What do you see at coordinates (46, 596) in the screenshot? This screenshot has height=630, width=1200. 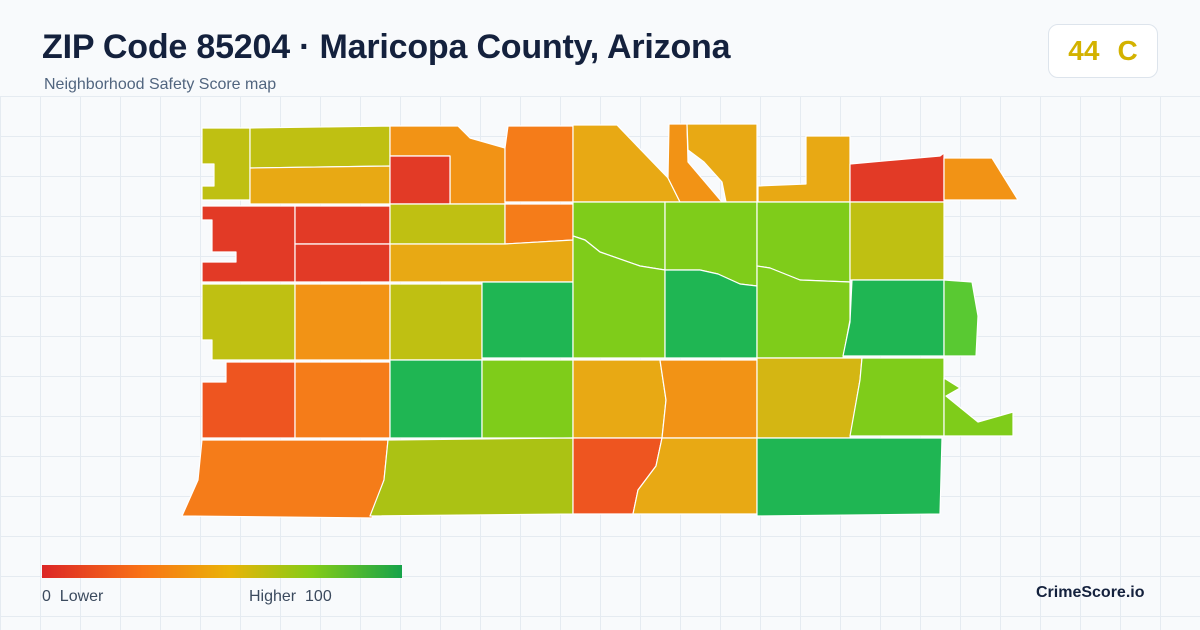 I see `legend-low-value: 0` at bounding box center [46, 596].